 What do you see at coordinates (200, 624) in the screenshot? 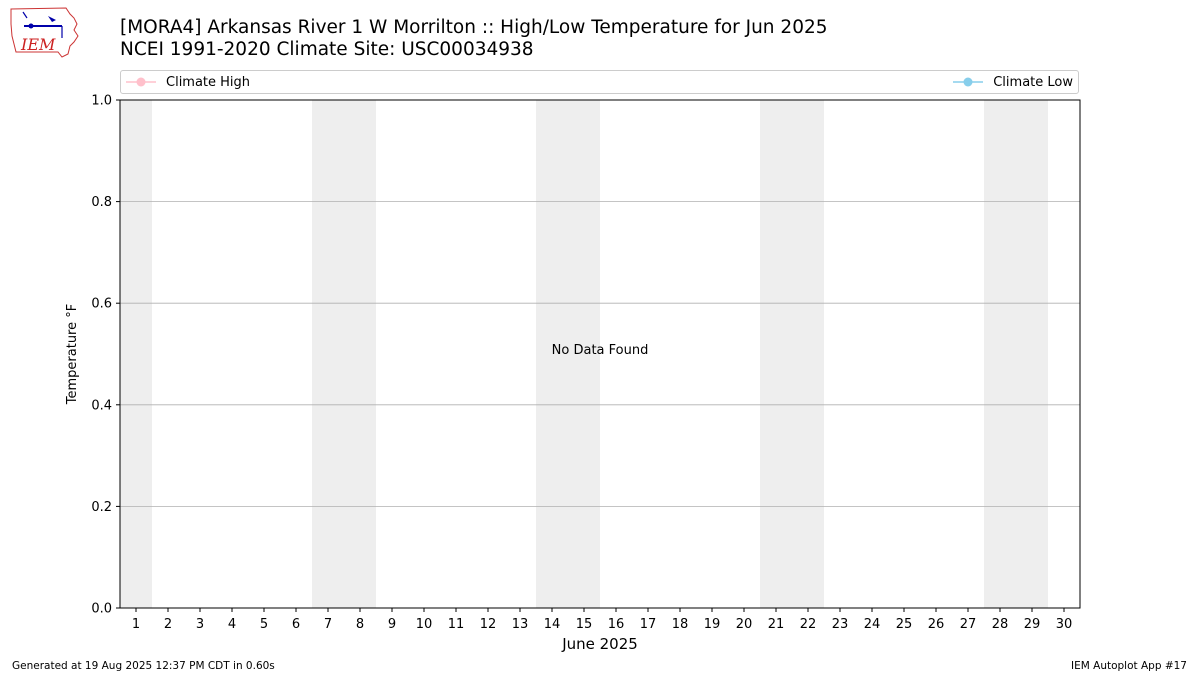
I see `x-tick-label: 3` at bounding box center [200, 624].